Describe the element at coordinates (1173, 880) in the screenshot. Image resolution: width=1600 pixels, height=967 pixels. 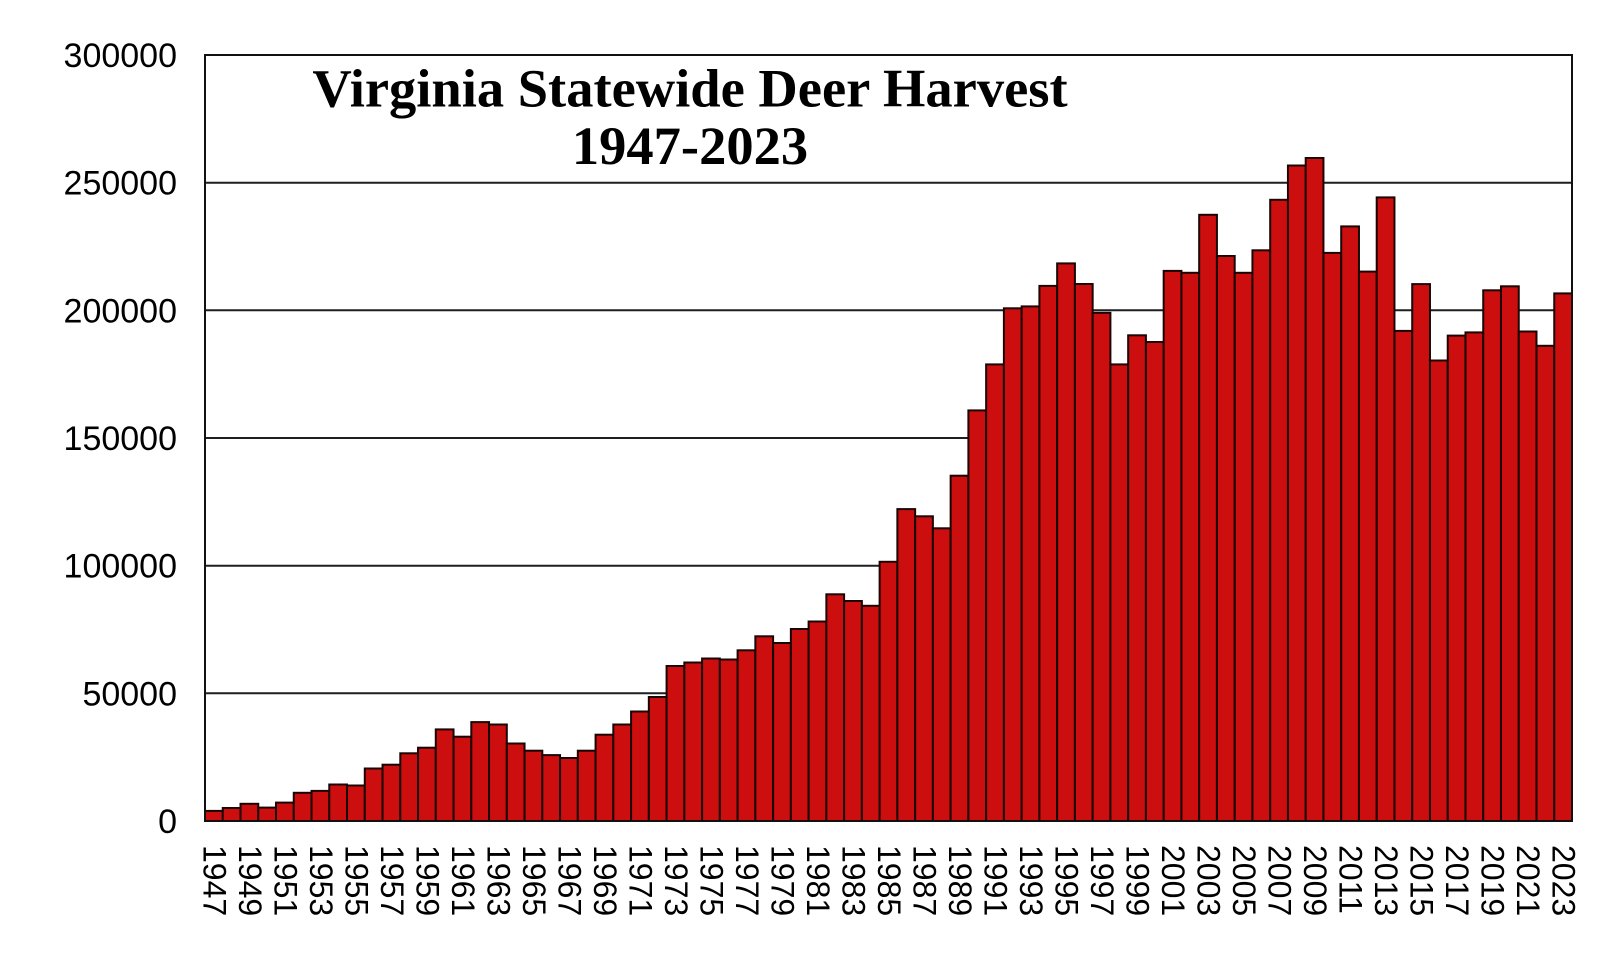
I see `svg-text: 2001` at that location.